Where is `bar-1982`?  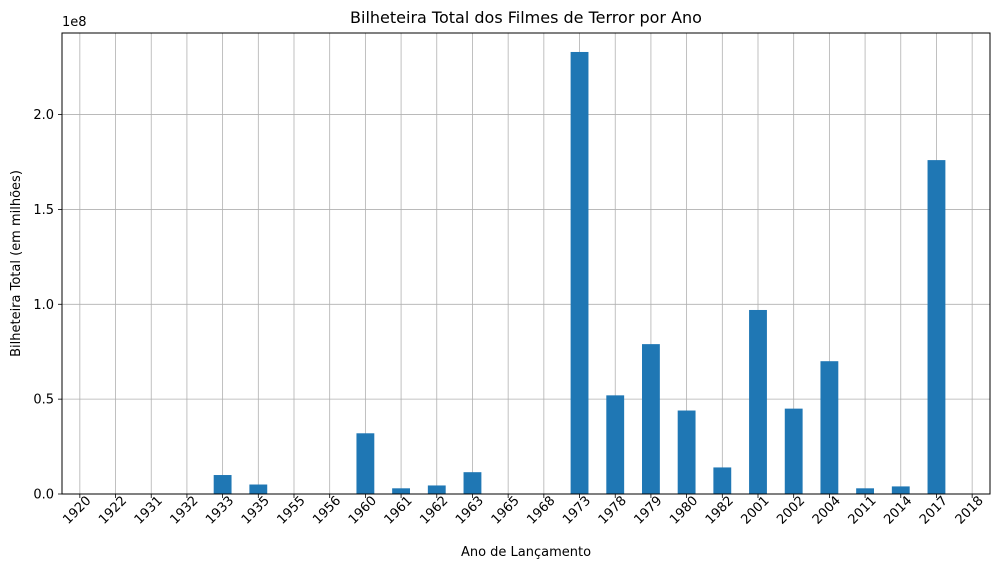
bar-1982 is located at coordinates (722, 480).